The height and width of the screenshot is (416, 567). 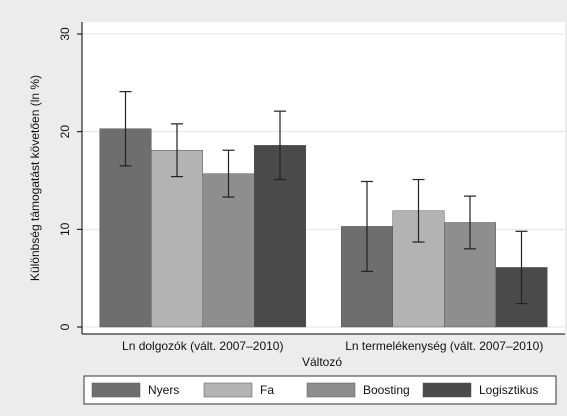 I want to click on legend-label: Boosting, so click(x=386, y=390).